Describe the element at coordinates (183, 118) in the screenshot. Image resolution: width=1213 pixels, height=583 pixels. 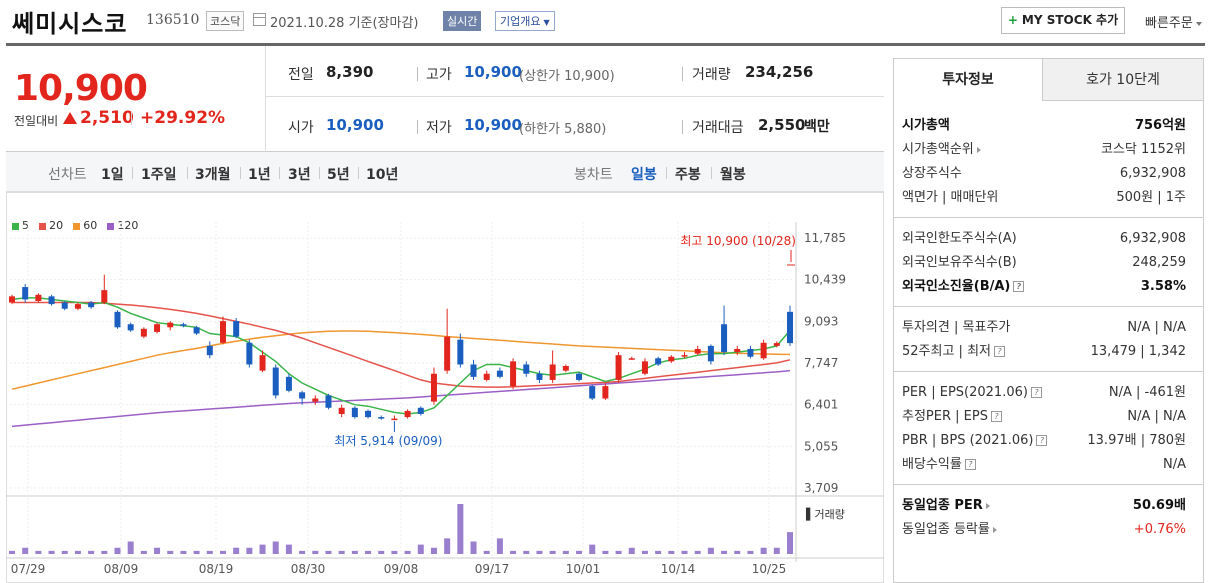
I see `change-rate: +29.92%` at that location.